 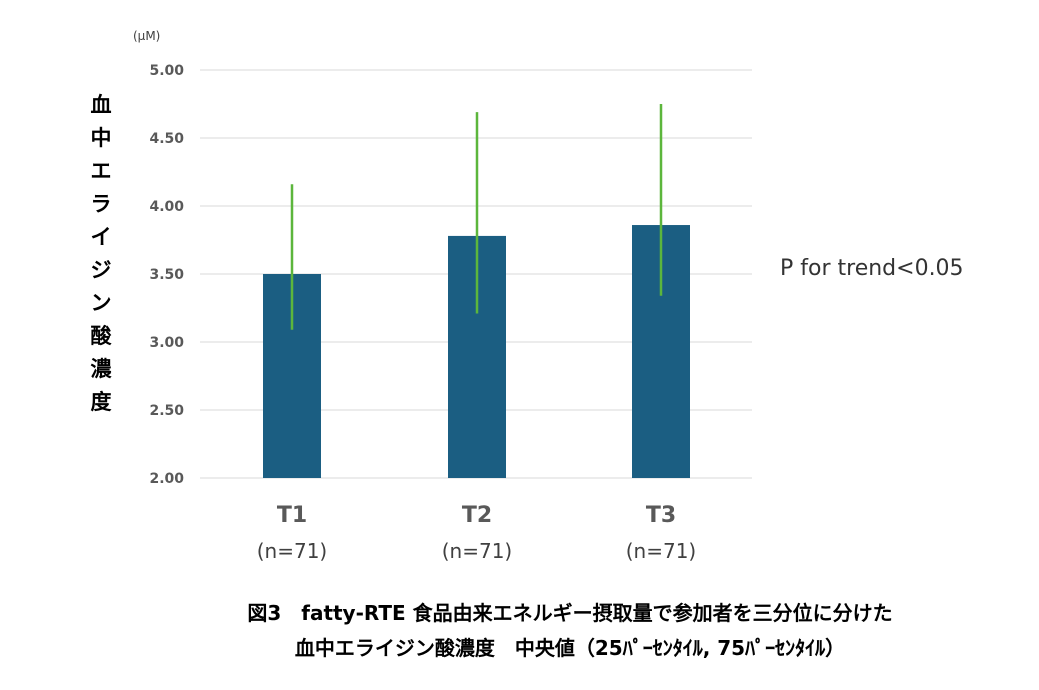 What do you see at coordinates (166, 139) in the screenshot?
I see `y-tick-label: 4.50` at bounding box center [166, 139].